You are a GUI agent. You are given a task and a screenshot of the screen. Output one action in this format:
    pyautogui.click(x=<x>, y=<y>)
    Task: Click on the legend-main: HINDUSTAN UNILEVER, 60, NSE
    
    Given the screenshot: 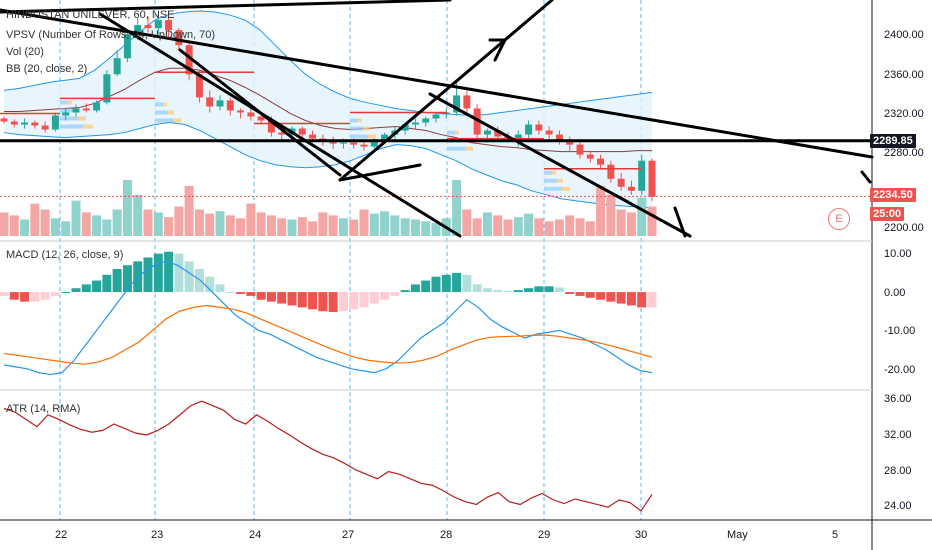 What is the action you would take?
    pyautogui.click(x=90, y=15)
    